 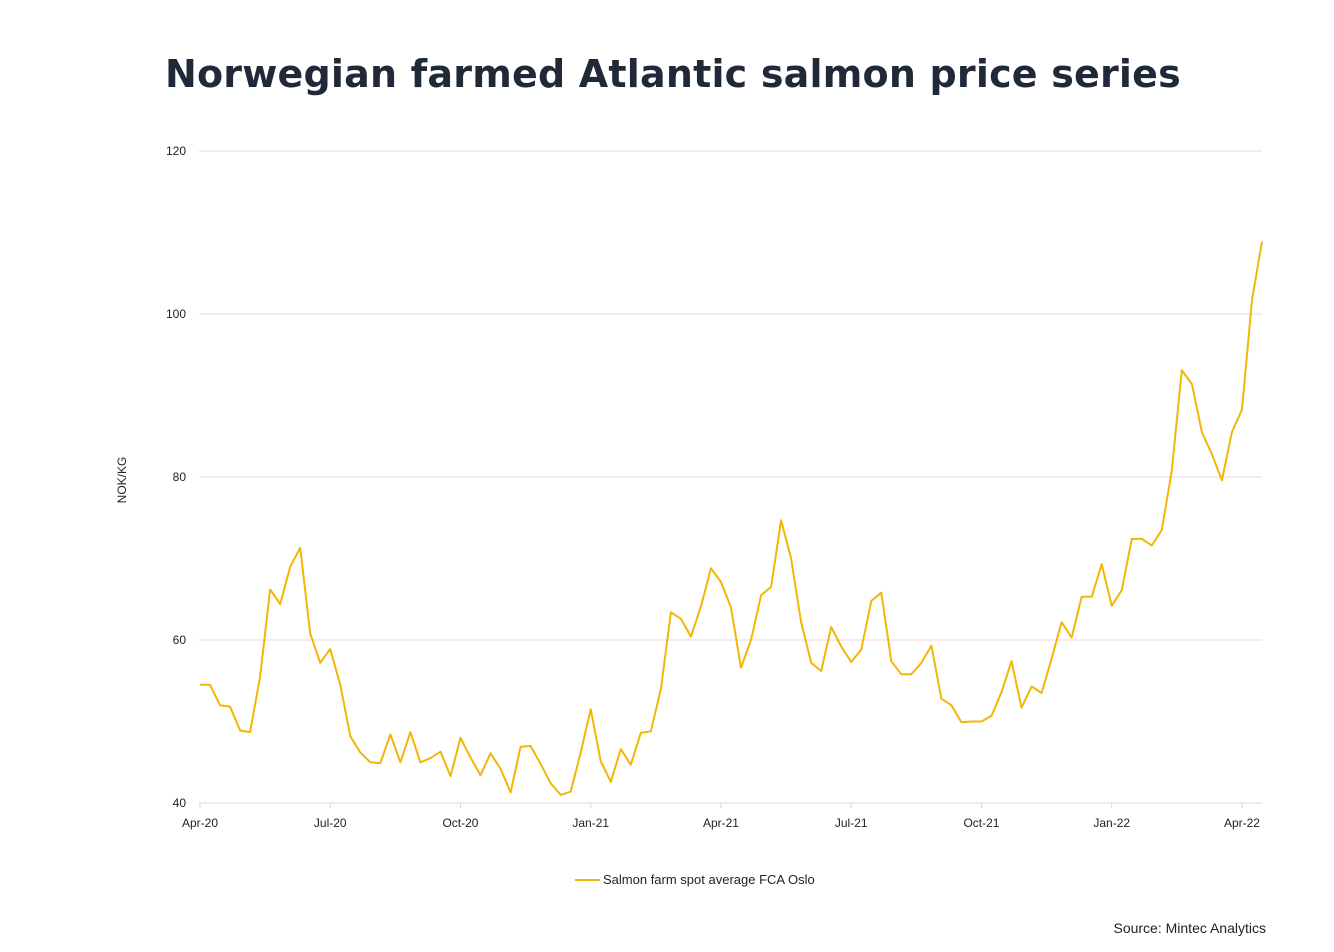 I want to click on x-tick-label: Apr-21, so click(x=721, y=823).